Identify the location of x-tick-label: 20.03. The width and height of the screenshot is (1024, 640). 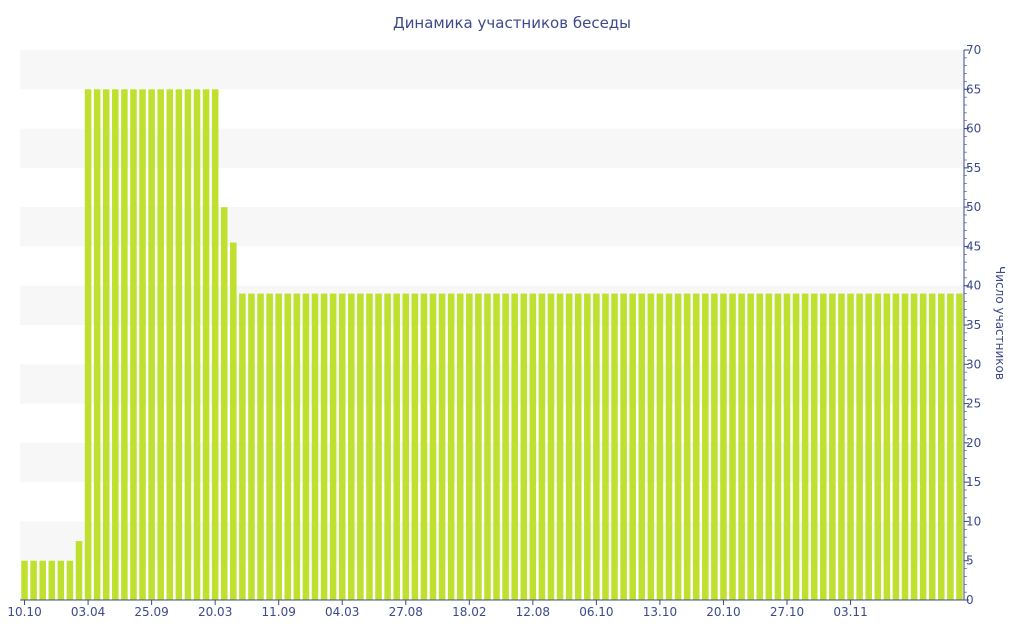
(215, 612).